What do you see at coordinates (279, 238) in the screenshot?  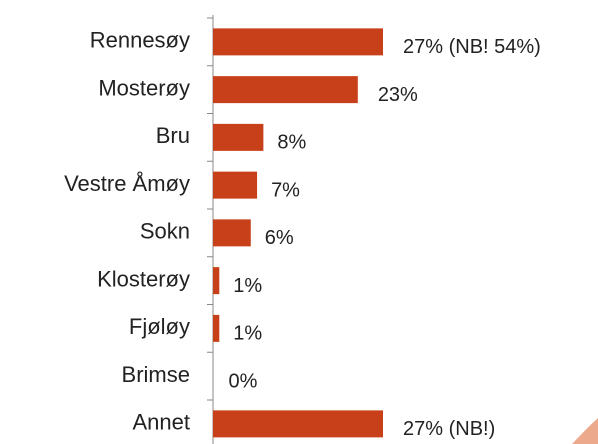 I see `value-label: 6%` at bounding box center [279, 238].